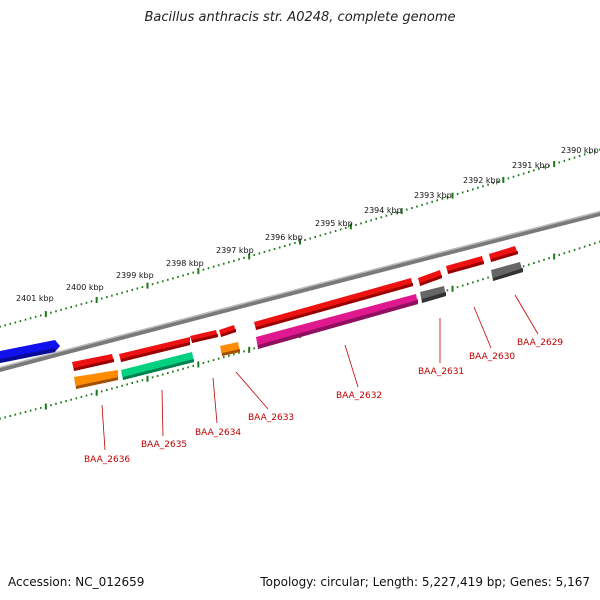 The image size is (600, 600). I want to click on gene-label: BAA_2636, so click(107, 460).